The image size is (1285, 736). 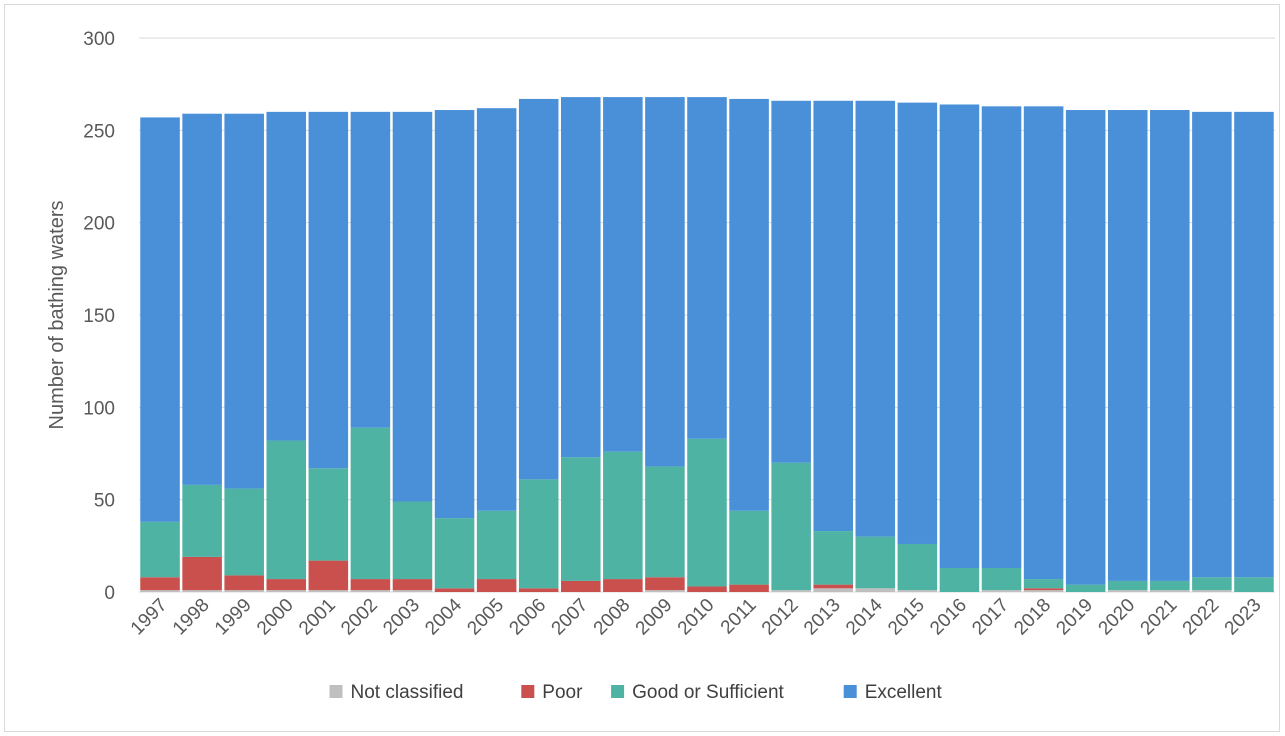 I want to click on bar-2007-good-or-sufficient, so click(x=581, y=519).